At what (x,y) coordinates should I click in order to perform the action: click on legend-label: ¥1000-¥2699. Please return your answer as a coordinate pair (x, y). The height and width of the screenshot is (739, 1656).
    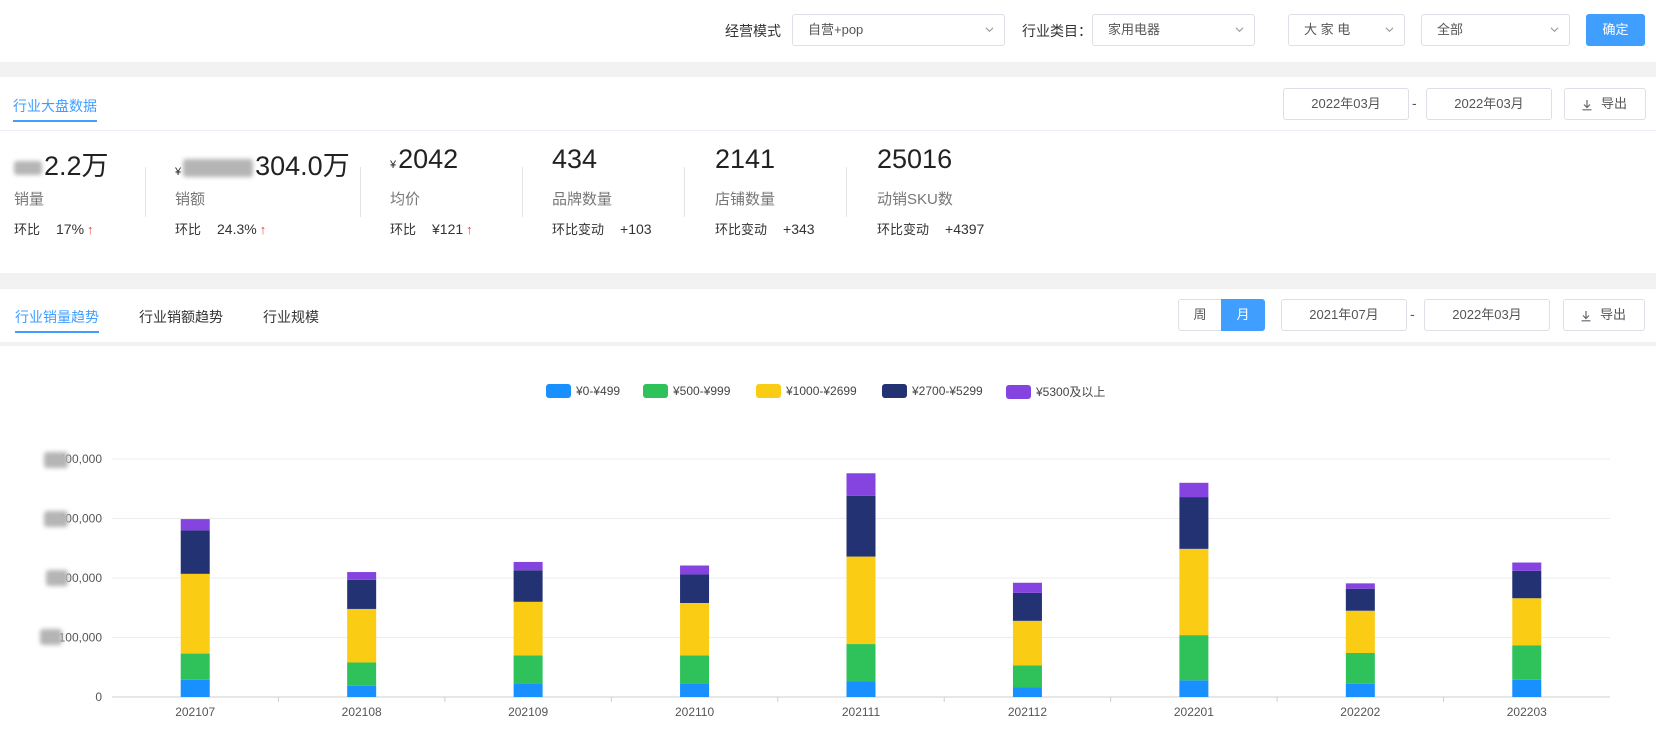
    Looking at the image, I should click on (821, 390).